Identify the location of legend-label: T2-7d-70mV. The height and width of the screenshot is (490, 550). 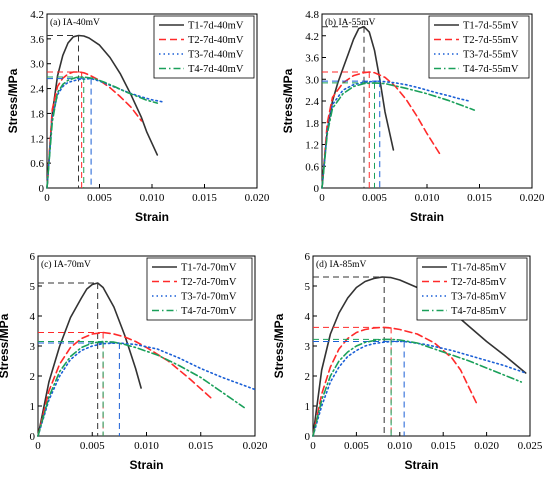
(209, 282).